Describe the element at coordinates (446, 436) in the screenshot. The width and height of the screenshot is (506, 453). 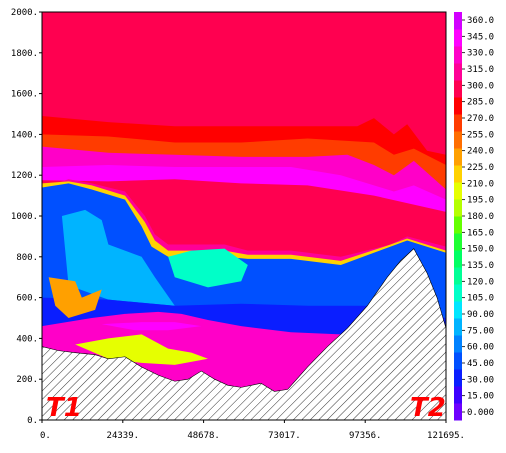
I see `x-tick-label: 121695.` at that location.